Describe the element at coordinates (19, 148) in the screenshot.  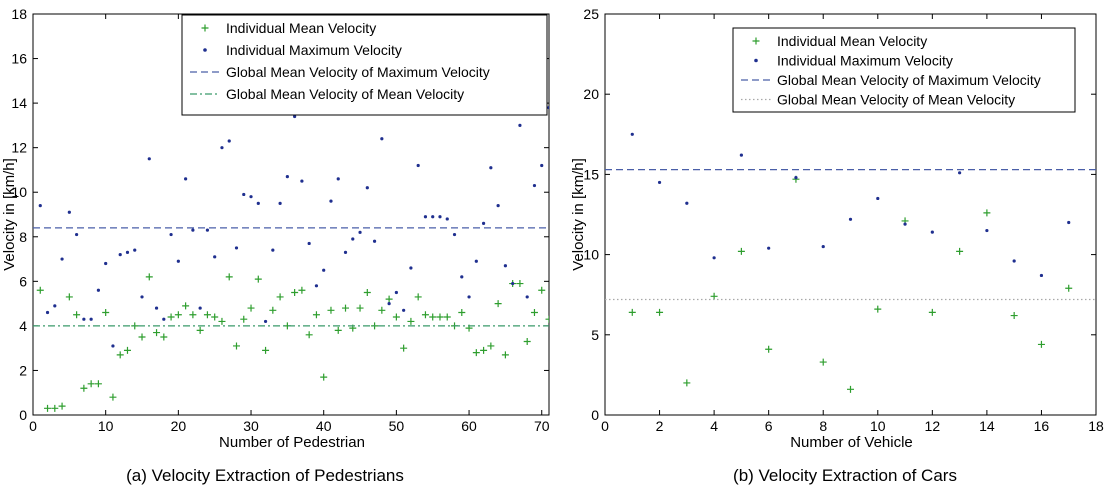
I see `y-tick-label: 12` at that location.